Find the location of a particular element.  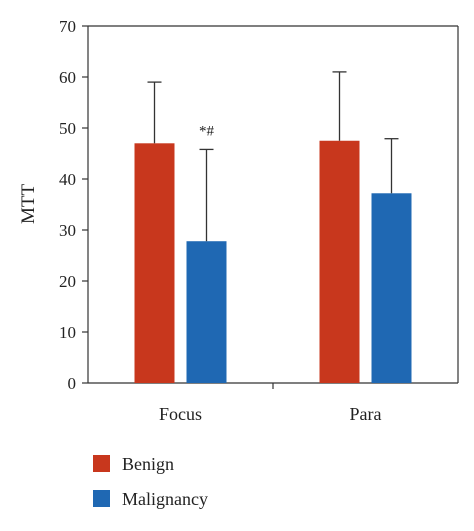

legend-label: Malignancy is located at coordinates (165, 499).